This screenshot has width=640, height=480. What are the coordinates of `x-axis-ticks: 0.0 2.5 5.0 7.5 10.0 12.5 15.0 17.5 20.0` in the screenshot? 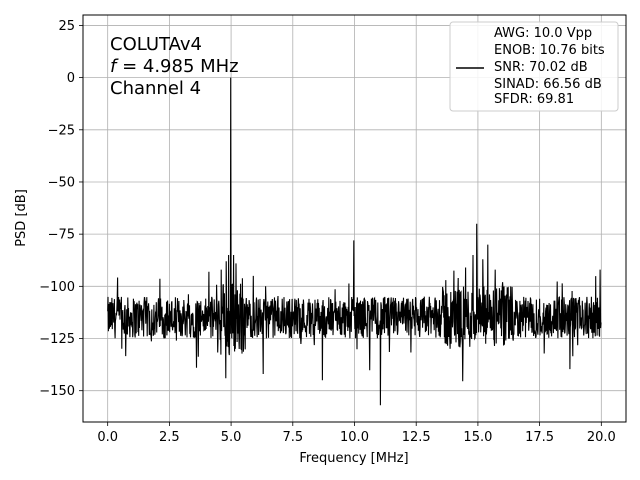 It's located at (356, 433).